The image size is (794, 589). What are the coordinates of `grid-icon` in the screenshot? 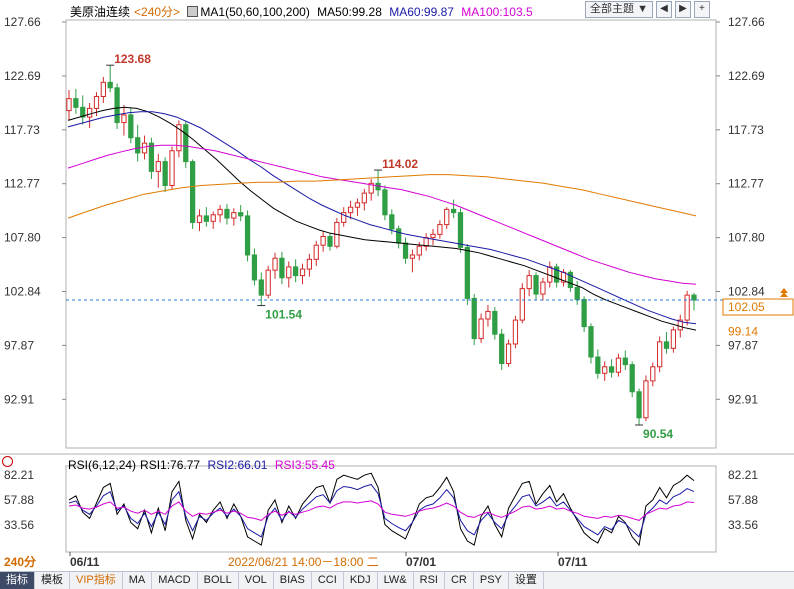 It's located at (193, 11).